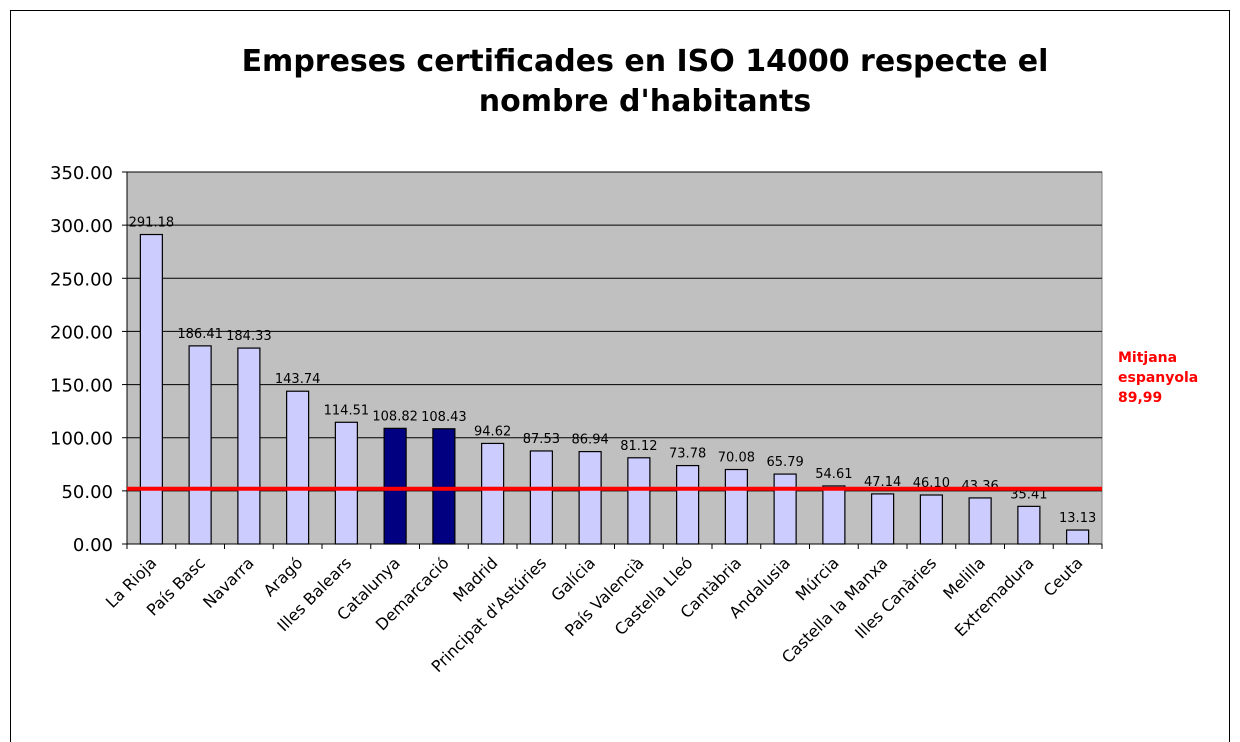 The image size is (1240, 742). Describe the element at coordinates (785, 462) in the screenshot. I see `data-label: 65.79` at that location.